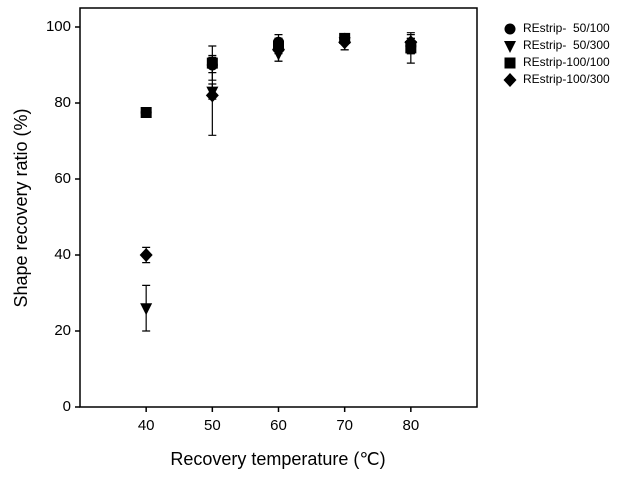 Image resolution: width=628 pixels, height=478 pixels. Describe the element at coordinates (344, 425) in the screenshot. I see `x-tick-label: 70` at that location.